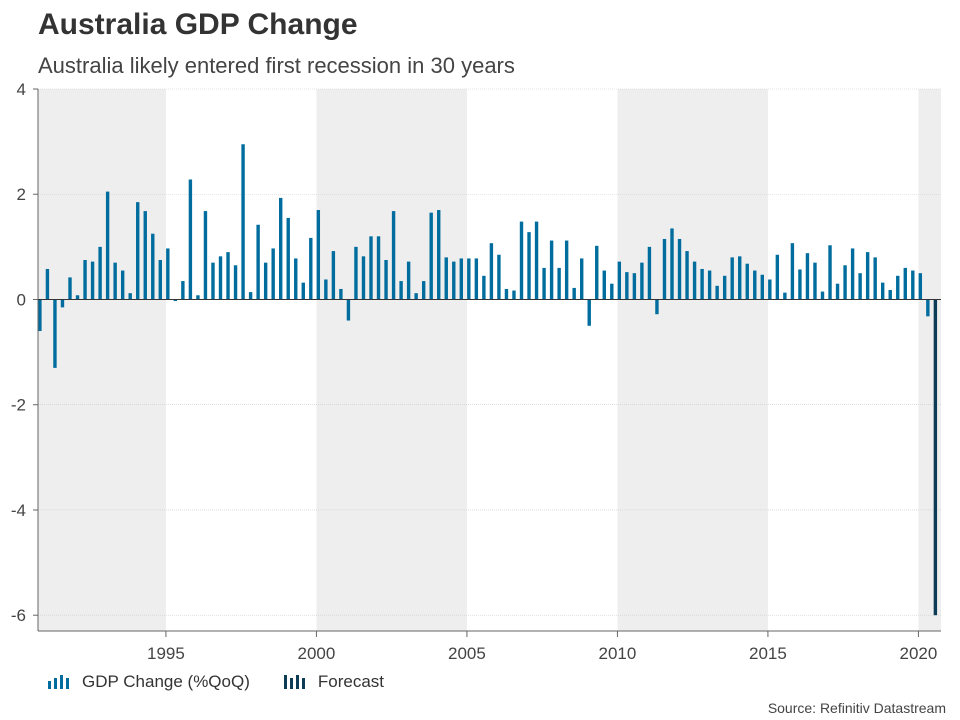  Describe the element at coordinates (295, 682) in the screenshot. I see `forecast-swatch-icon` at that location.